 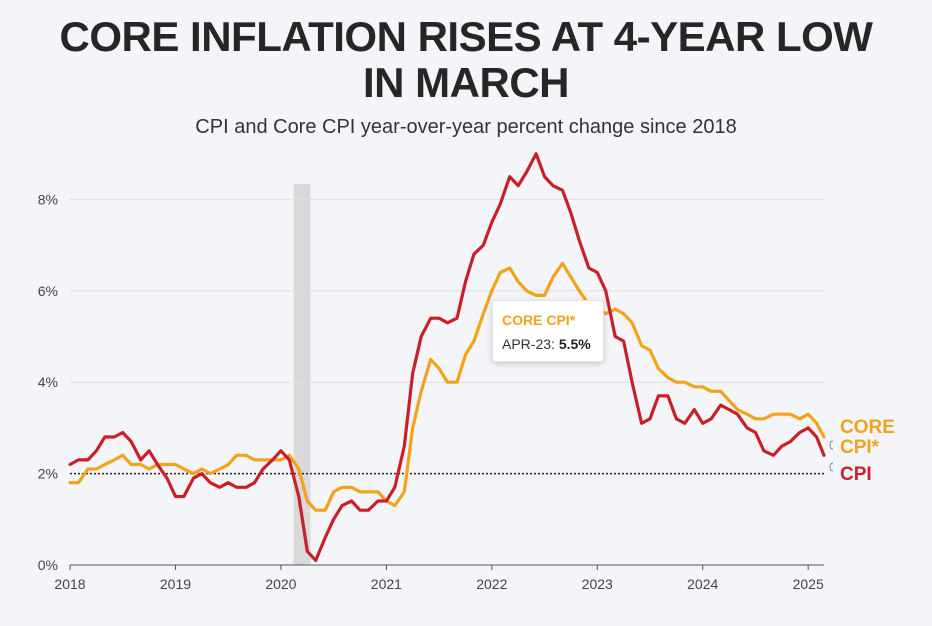 What do you see at coordinates (48, 474) in the screenshot?
I see `y-tick-label: 2%` at bounding box center [48, 474].